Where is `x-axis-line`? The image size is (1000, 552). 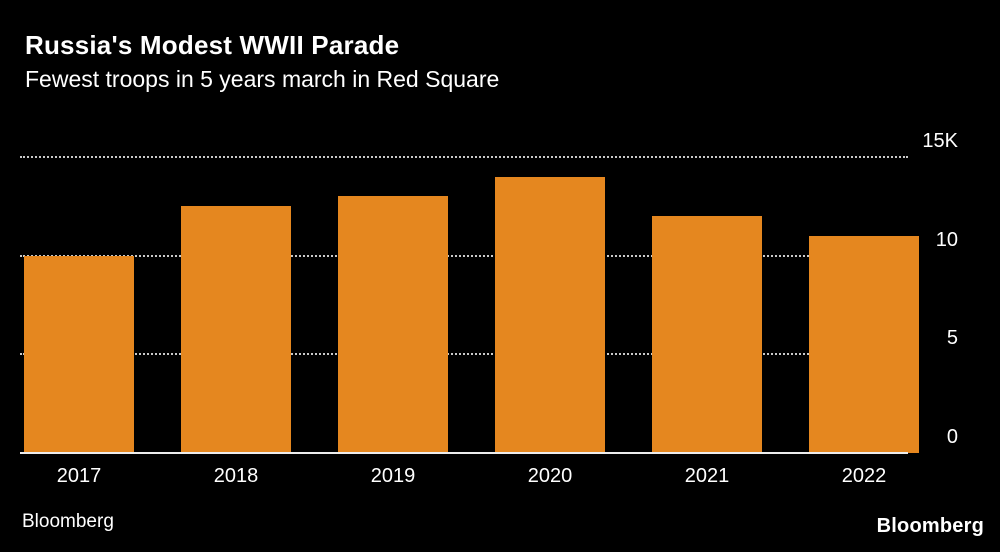 x-axis-line is located at coordinates (464, 453).